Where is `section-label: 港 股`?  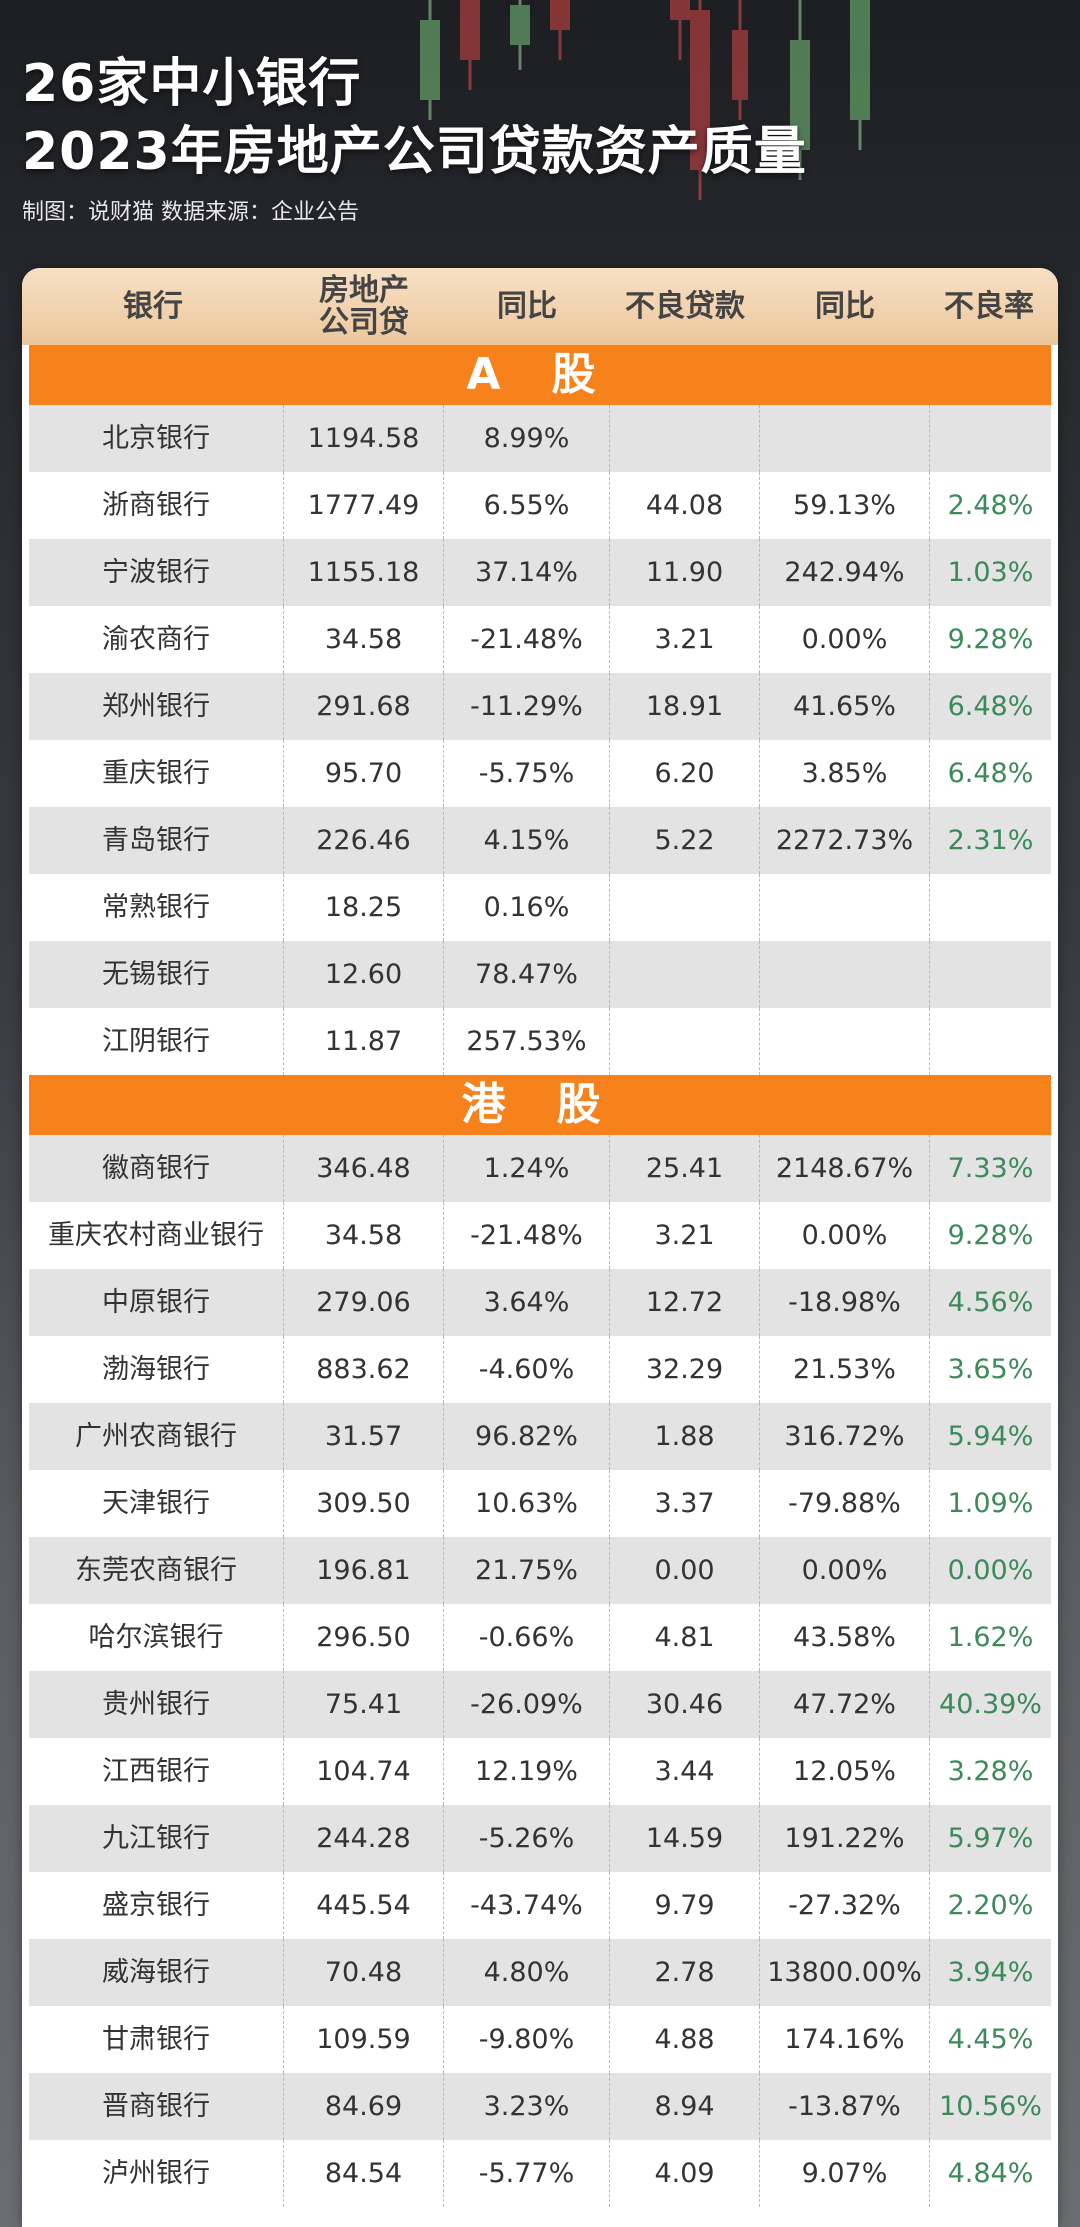 section-label: 港 股 is located at coordinates (540, 1105).